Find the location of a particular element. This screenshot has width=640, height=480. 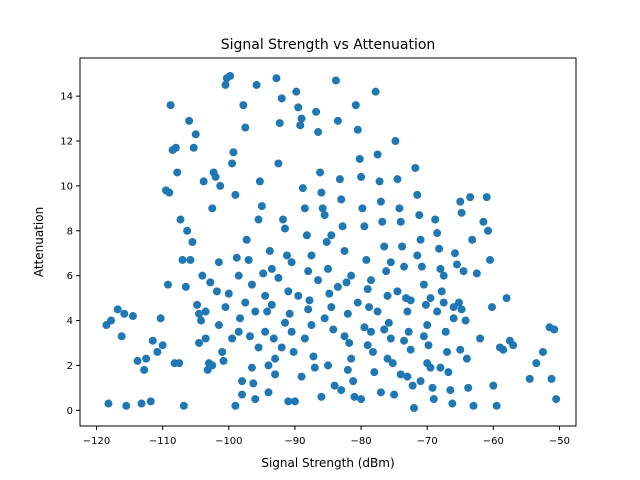

x-tick-label: −110 is located at coordinates (162, 441).